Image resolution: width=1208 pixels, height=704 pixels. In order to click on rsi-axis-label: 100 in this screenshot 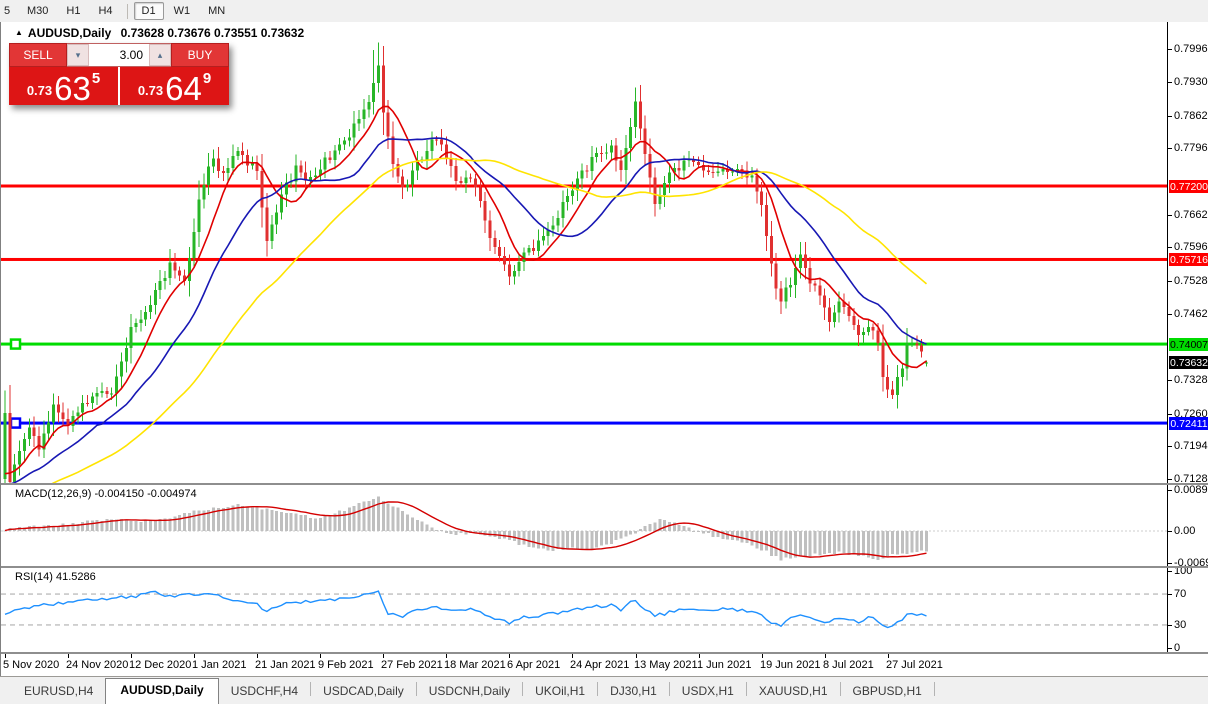, I will do `click(1183, 571)`.